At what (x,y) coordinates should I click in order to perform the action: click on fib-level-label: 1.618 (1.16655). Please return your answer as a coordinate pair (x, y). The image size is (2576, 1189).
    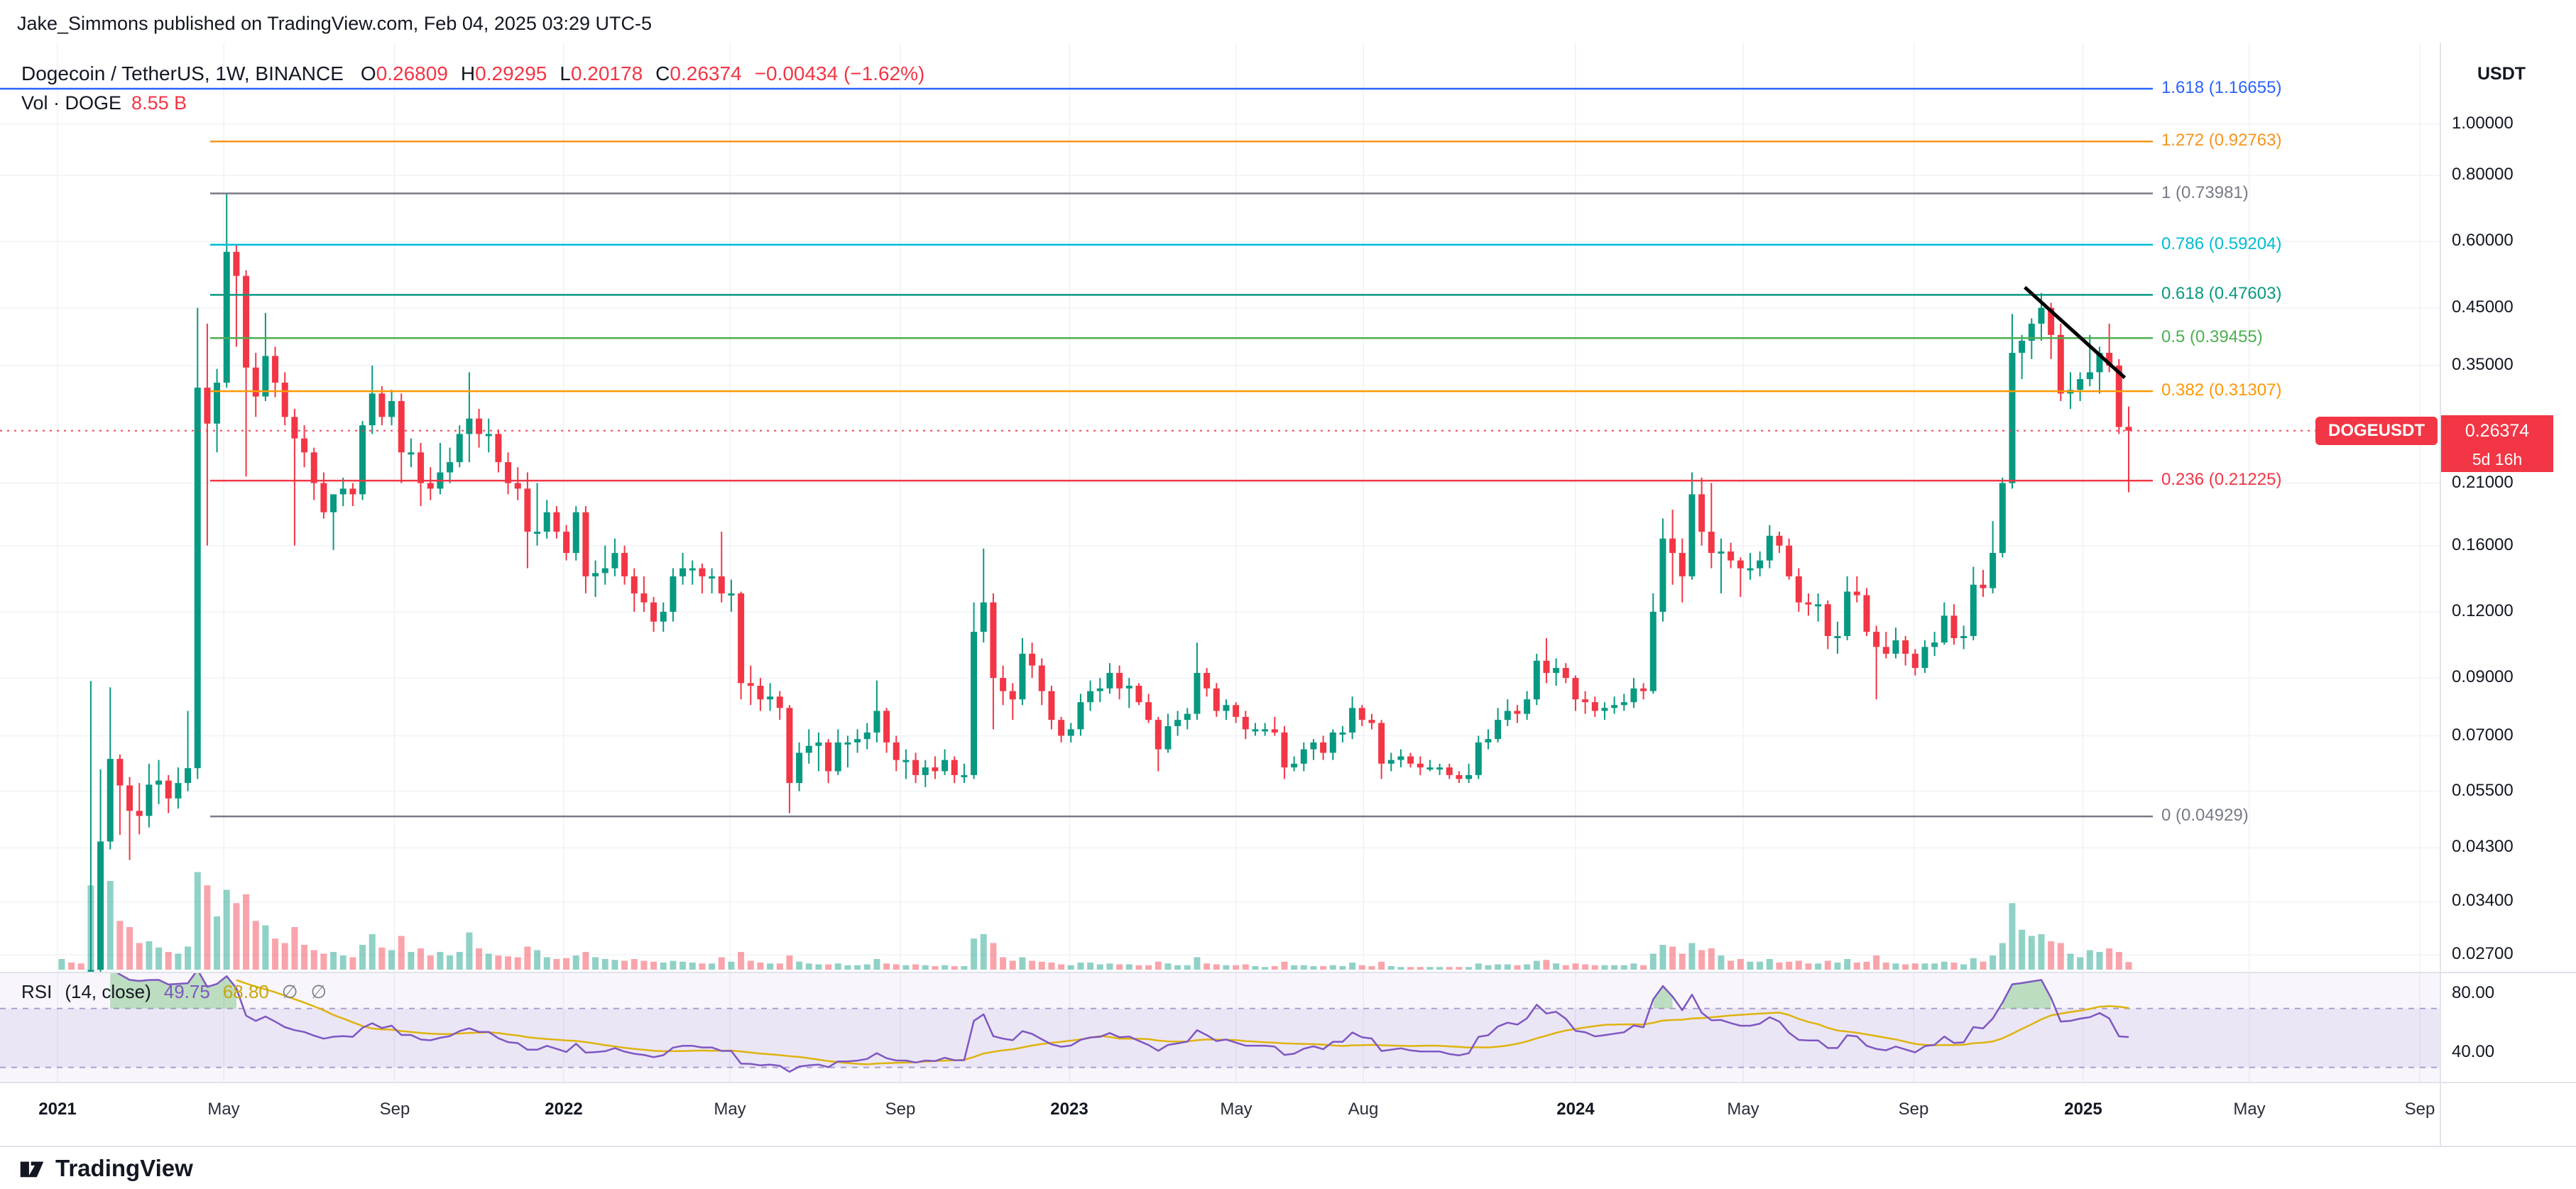
    Looking at the image, I should click on (2221, 87).